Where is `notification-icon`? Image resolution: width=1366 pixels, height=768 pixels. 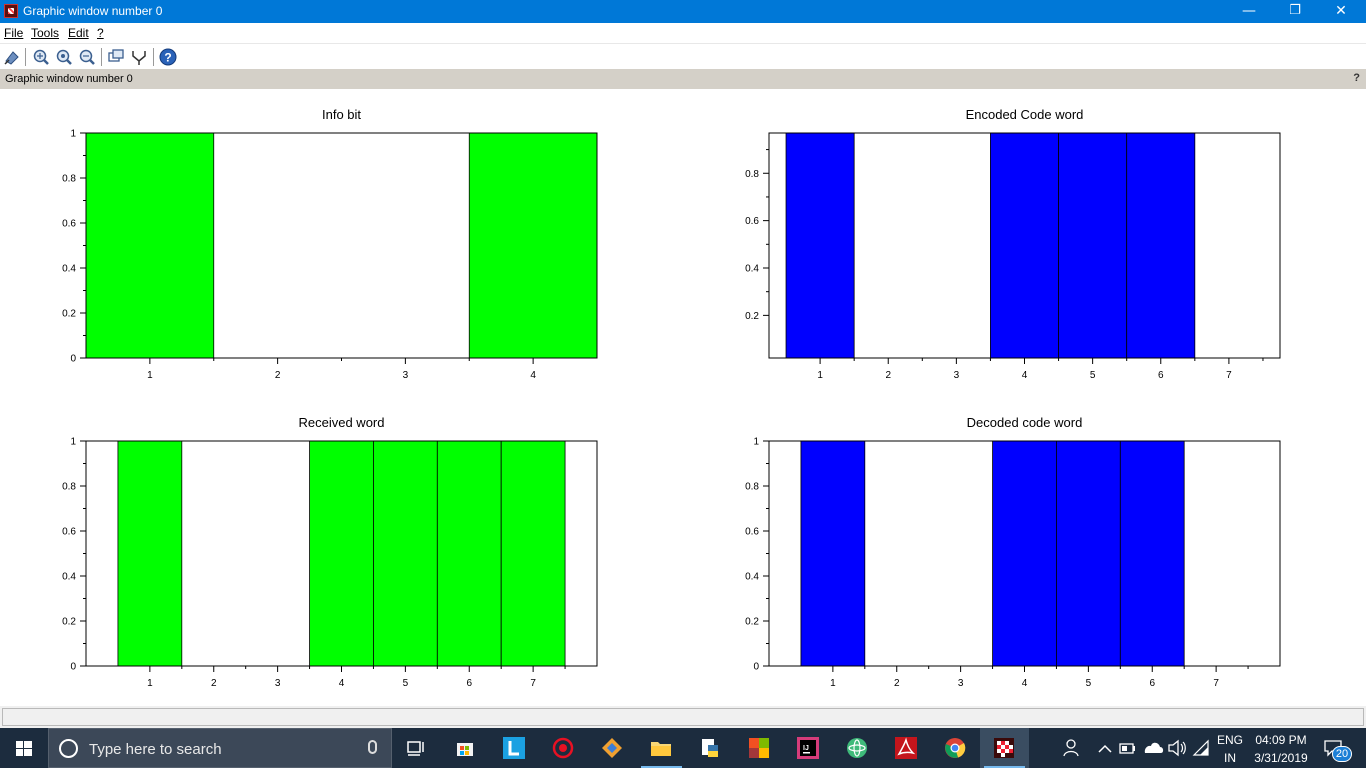
notification-icon is located at coordinates (1333, 748).